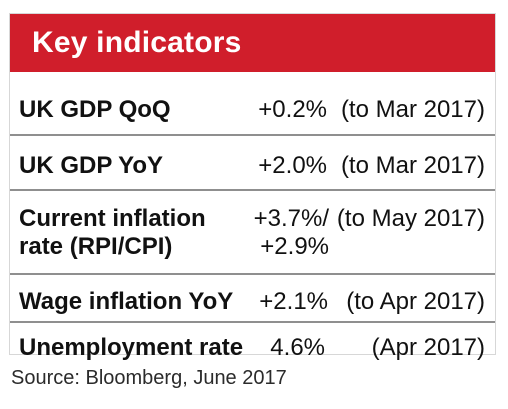  Describe the element at coordinates (410, 218) in the screenshot. I see `indicator-period: (to May 2017)` at that location.